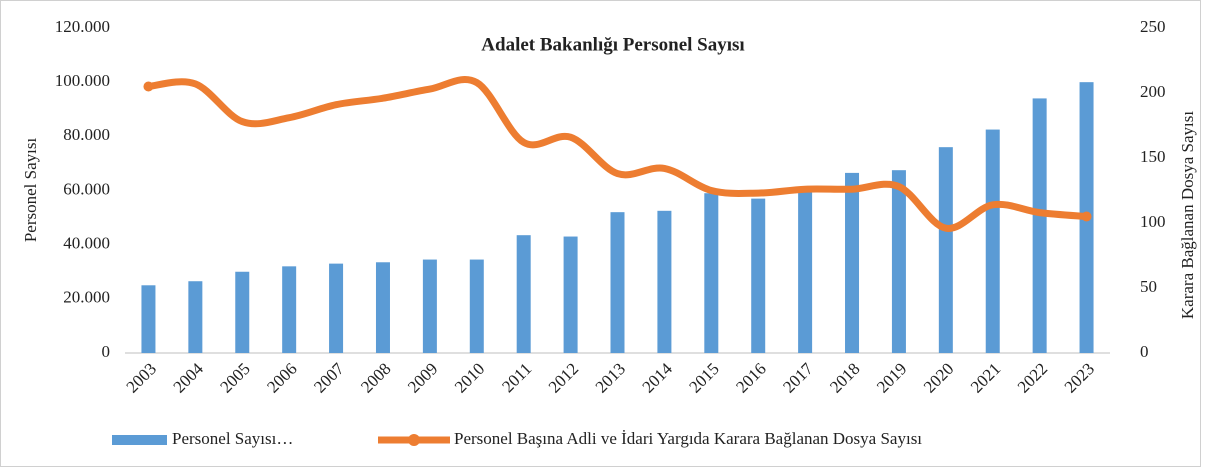  What do you see at coordinates (82, 26) in the screenshot?
I see `y-tick-label: 120.000` at bounding box center [82, 26].